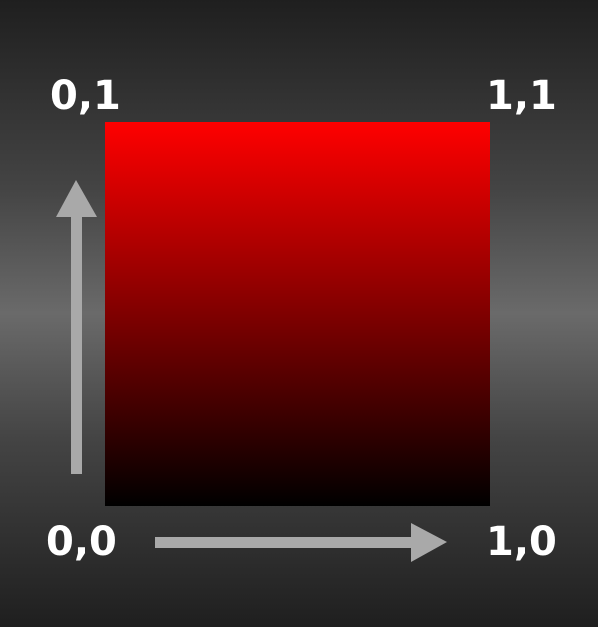 The height and width of the screenshot is (627, 598). What do you see at coordinates (81, 542) in the screenshot?
I see `corner-label-bottom-left: 0,0` at bounding box center [81, 542].